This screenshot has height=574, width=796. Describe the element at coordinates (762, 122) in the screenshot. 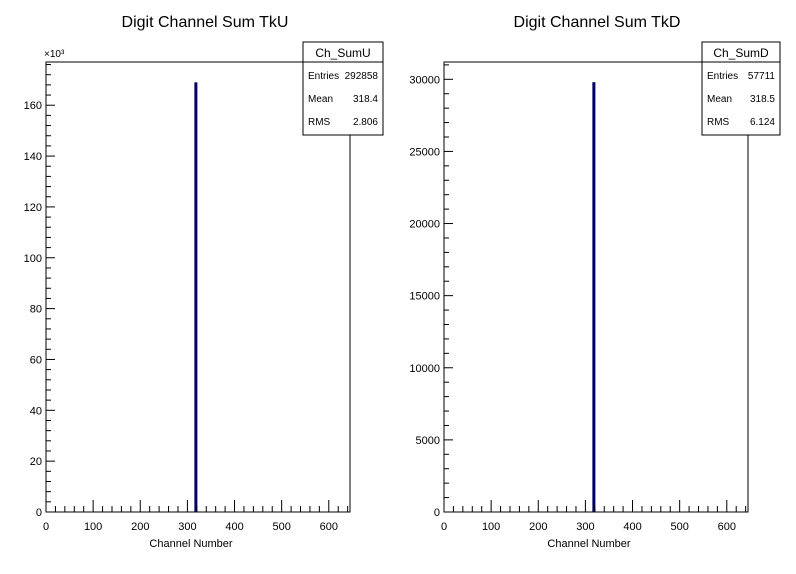

I see `stats-value: 6.124` at that location.